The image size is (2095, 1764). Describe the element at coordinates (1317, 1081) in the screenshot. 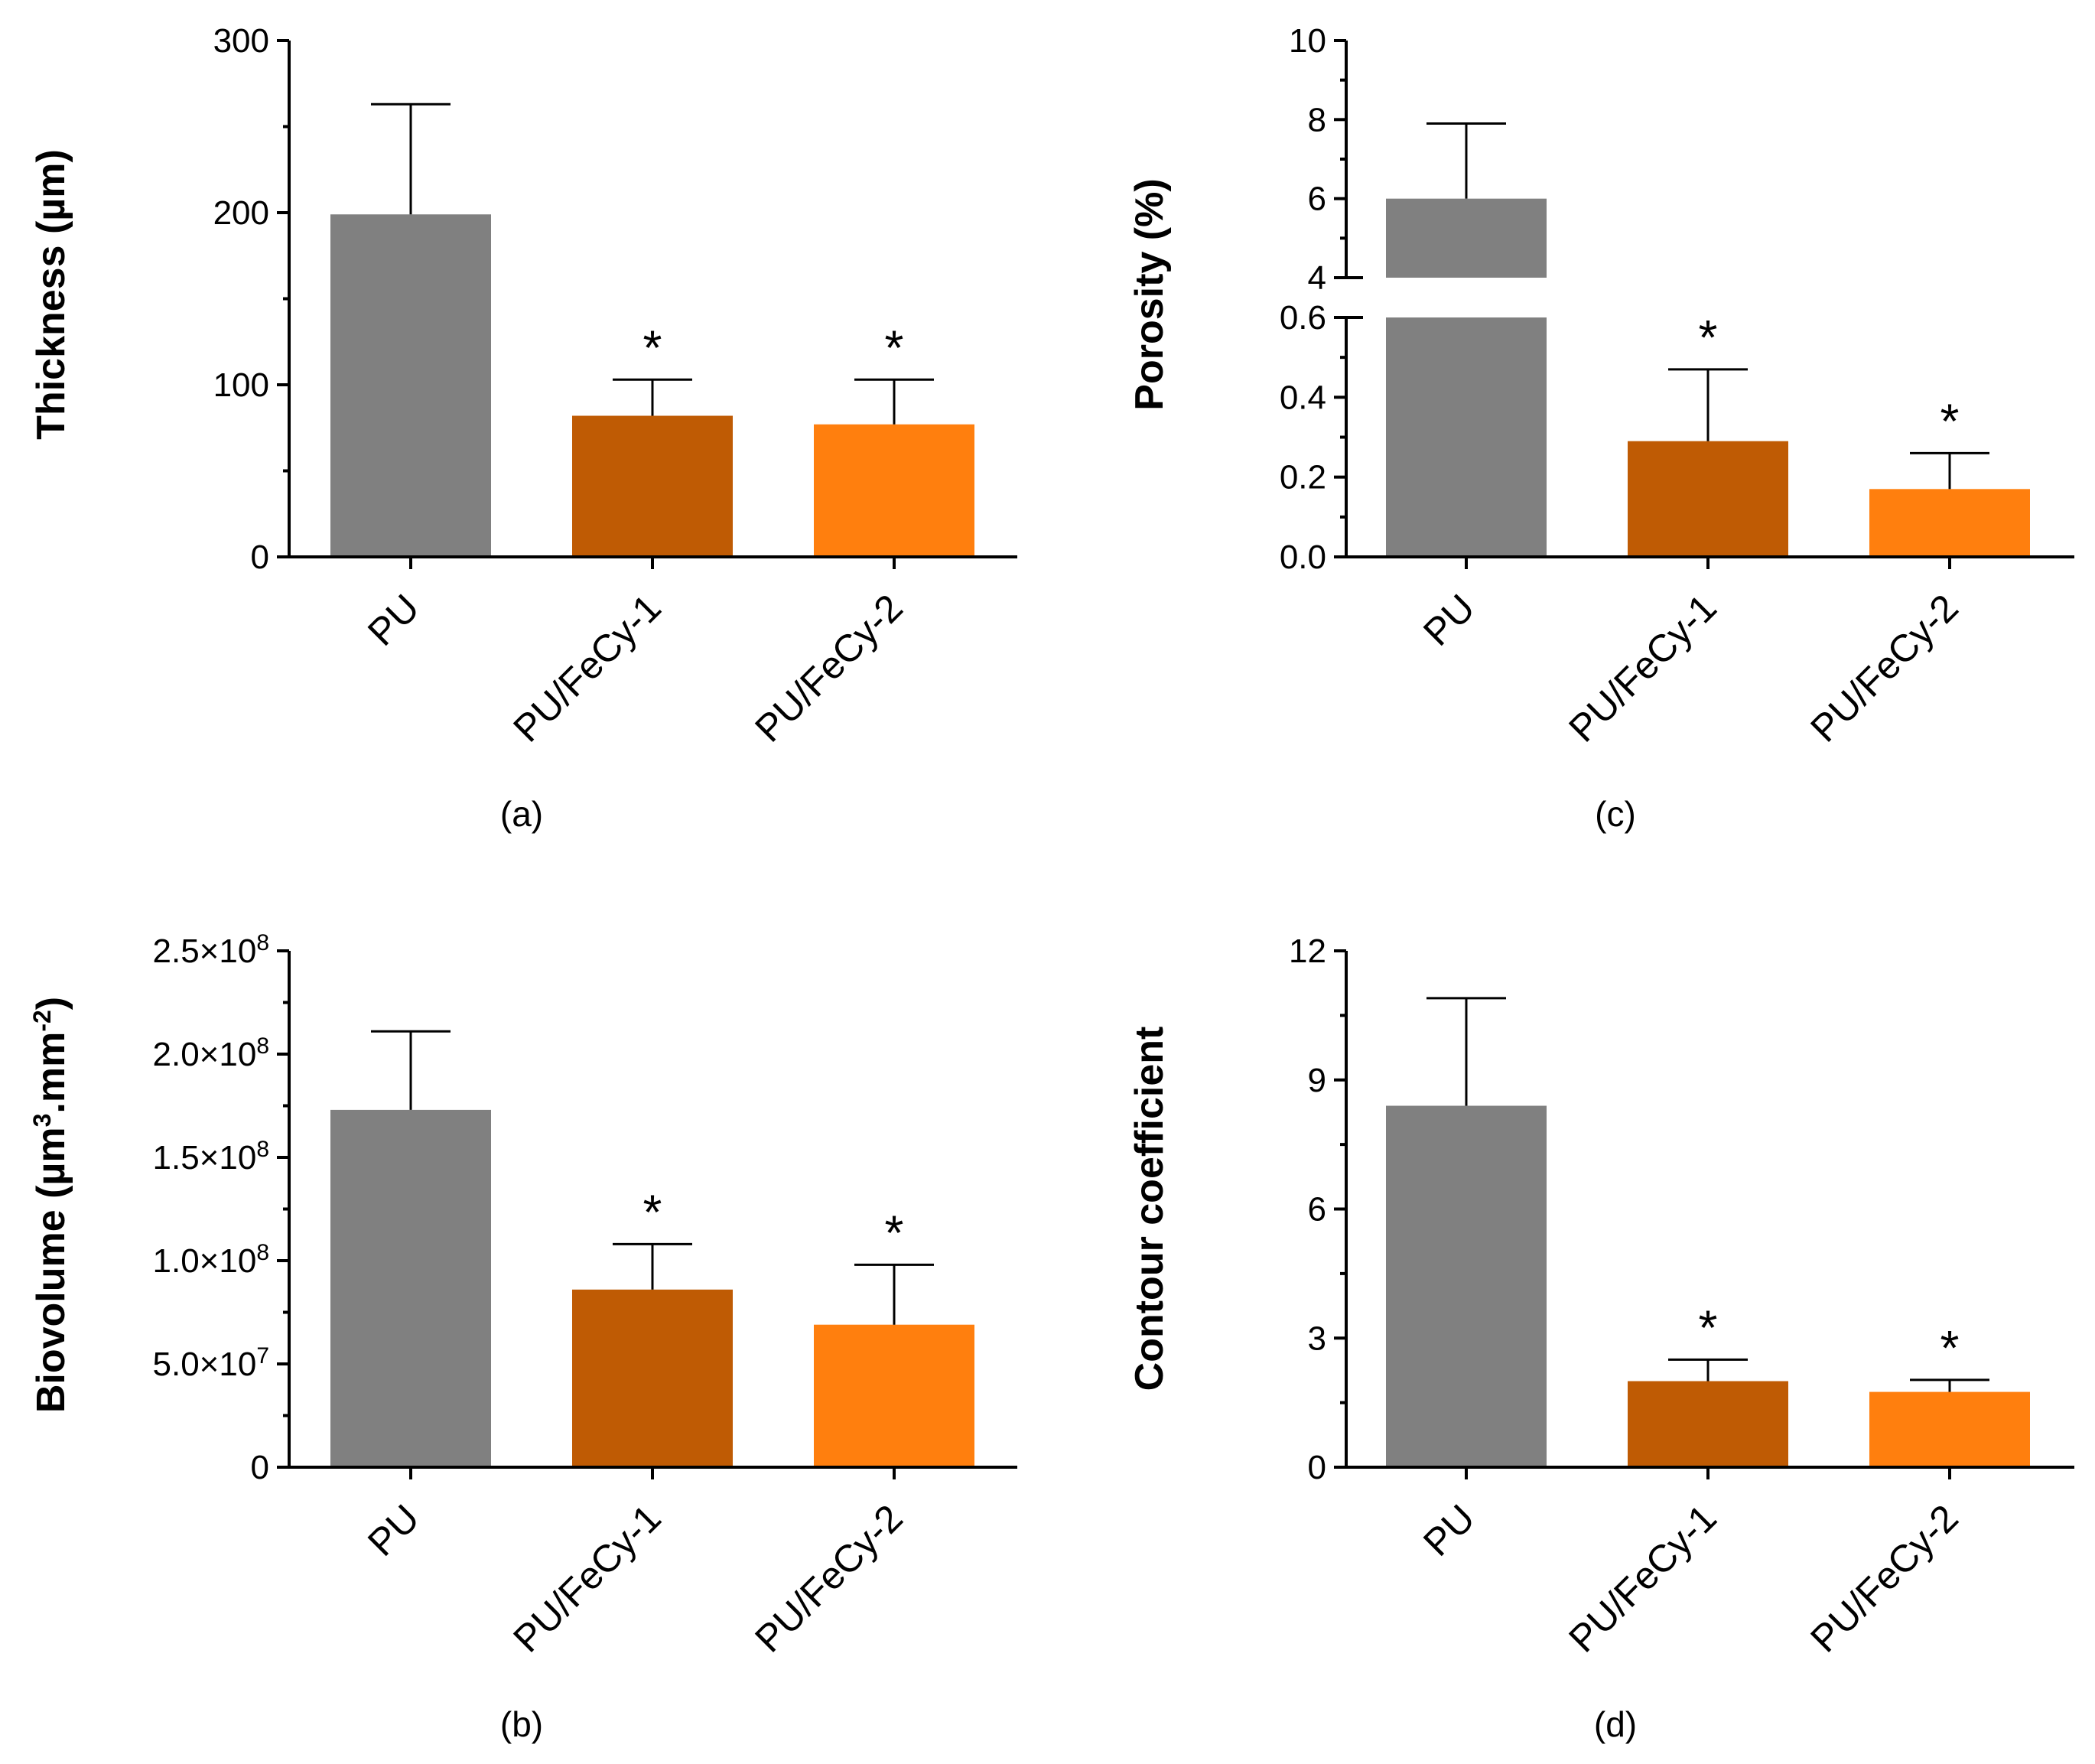

I see `y-tick-label: 9` at that location.